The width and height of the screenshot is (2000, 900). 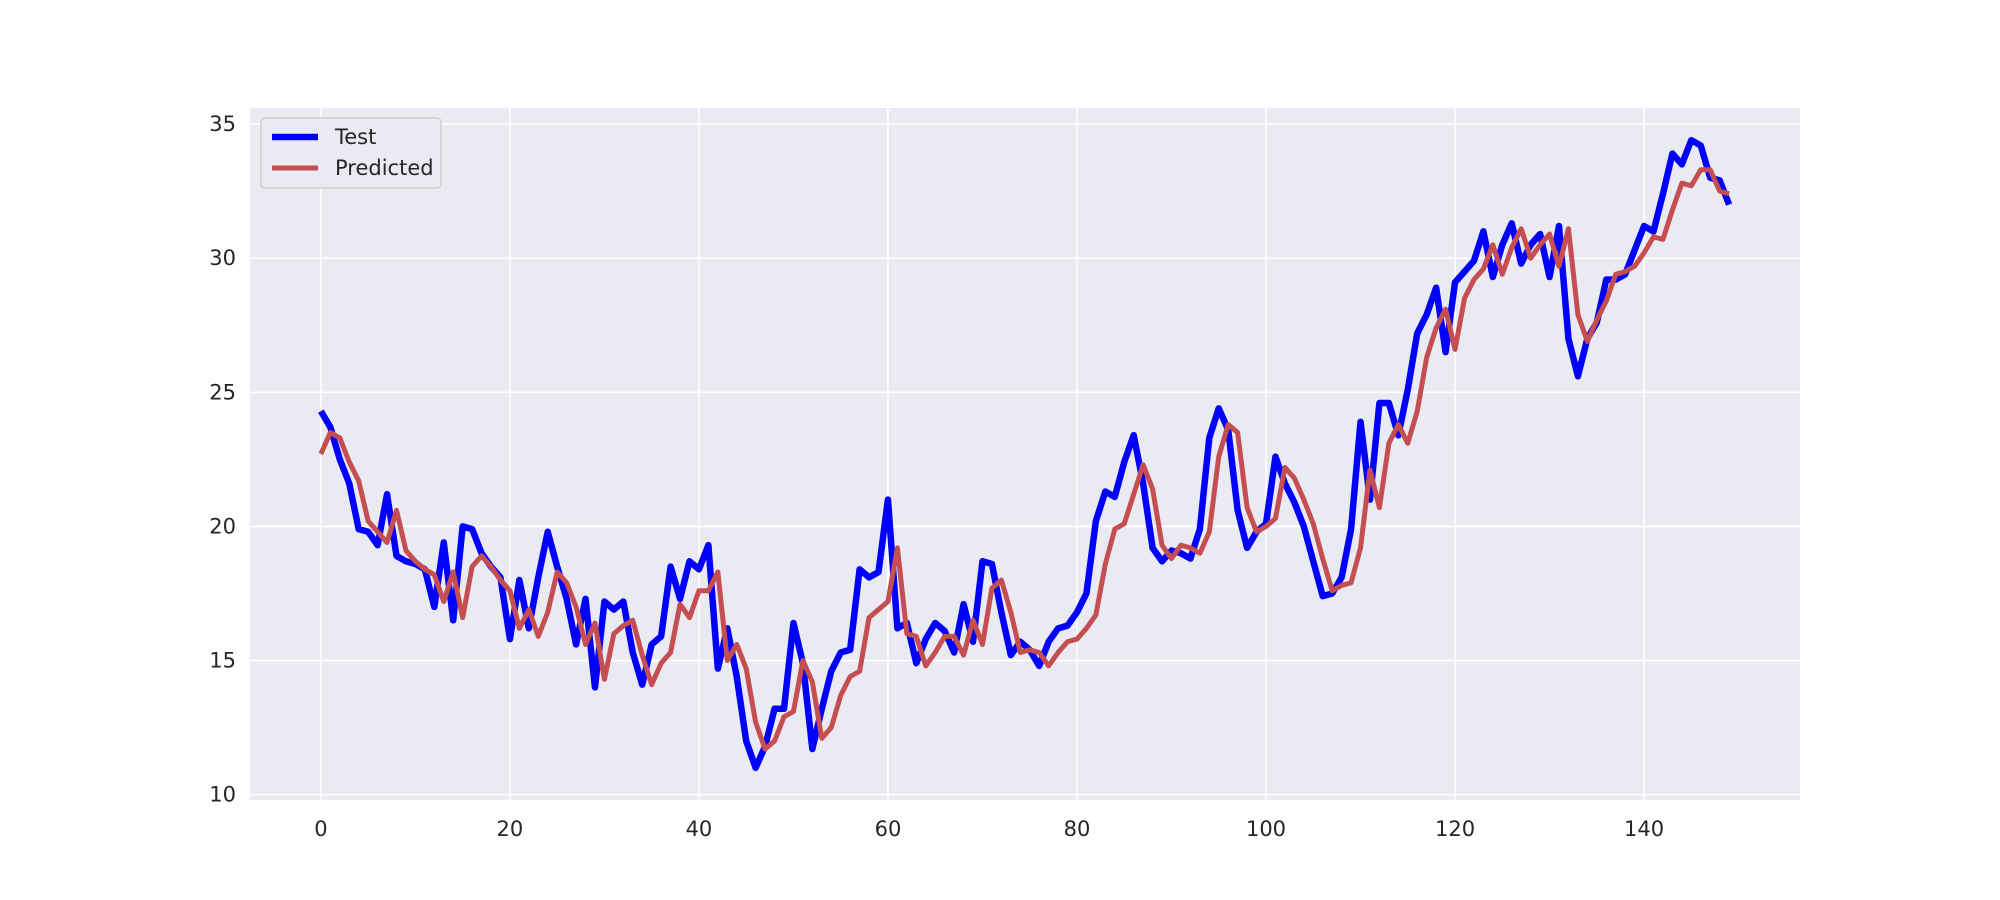 What do you see at coordinates (384, 168) in the screenshot?
I see `legend-predicted-label: Predicted` at bounding box center [384, 168].